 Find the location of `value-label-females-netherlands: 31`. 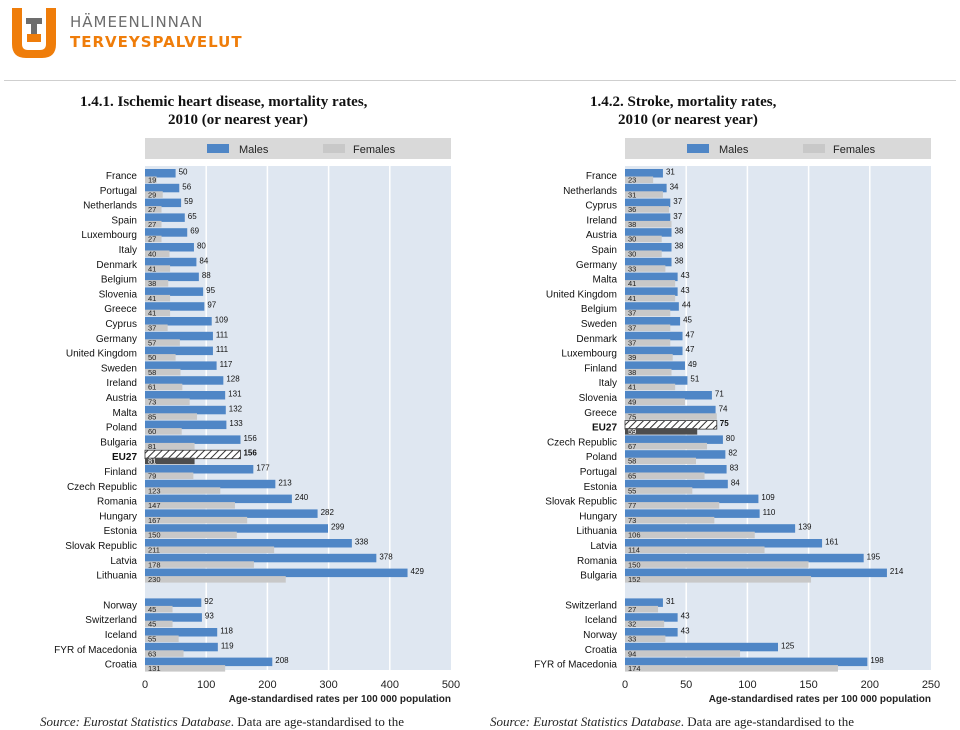

value-label-females-netherlands: 31 is located at coordinates (632, 194).